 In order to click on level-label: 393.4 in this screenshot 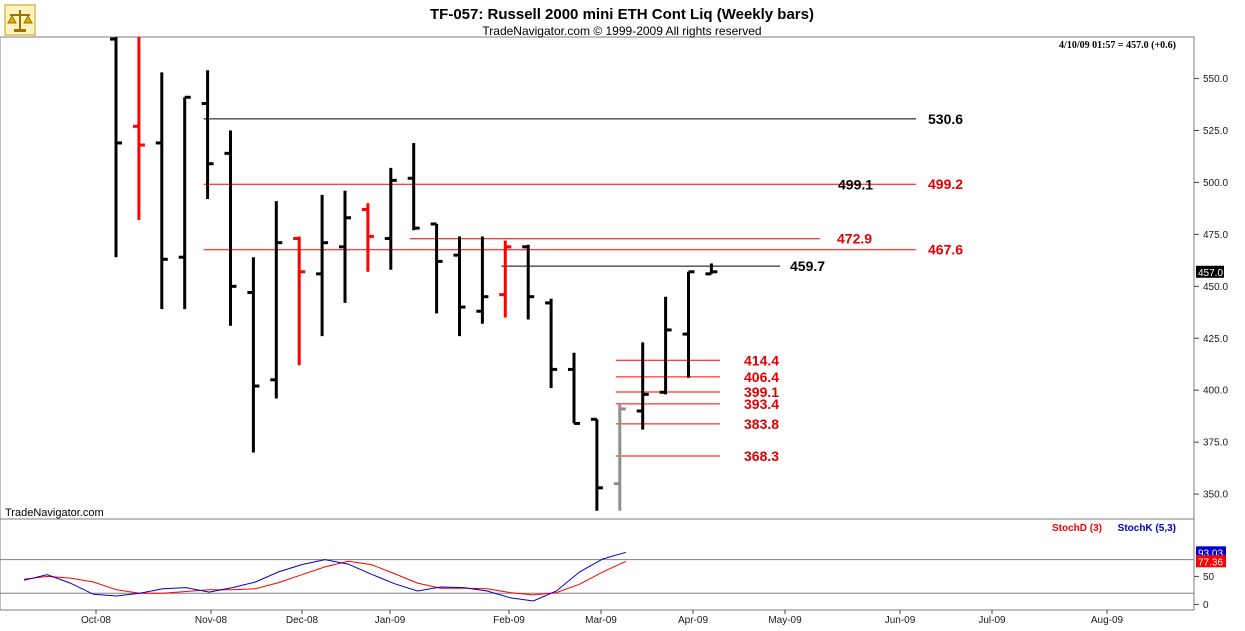, I will do `click(761, 404)`.